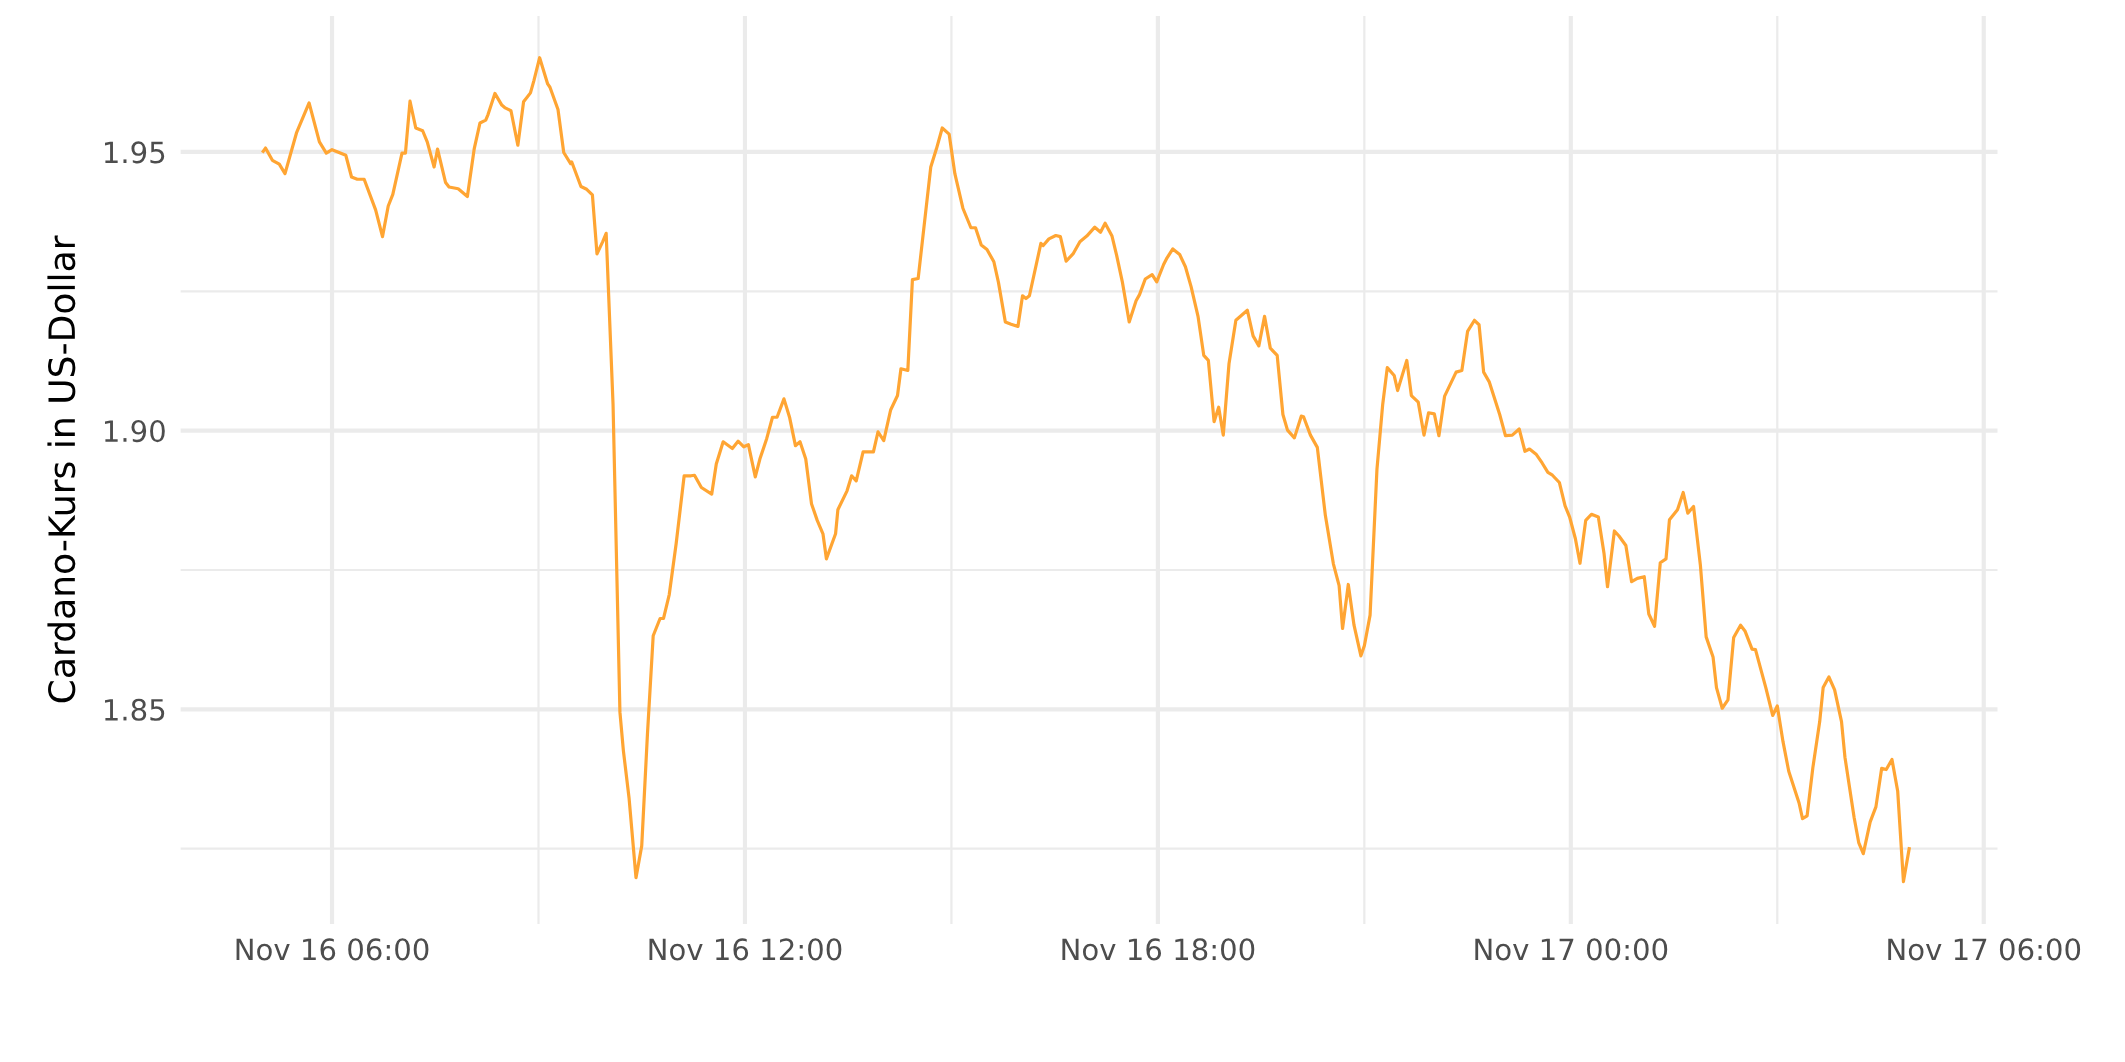 The height and width of the screenshot is (1062, 2125). What do you see at coordinates (135, 152) in the screenshot?
I see `y-tick-label: 1.95` at bounding box center [135, 152].